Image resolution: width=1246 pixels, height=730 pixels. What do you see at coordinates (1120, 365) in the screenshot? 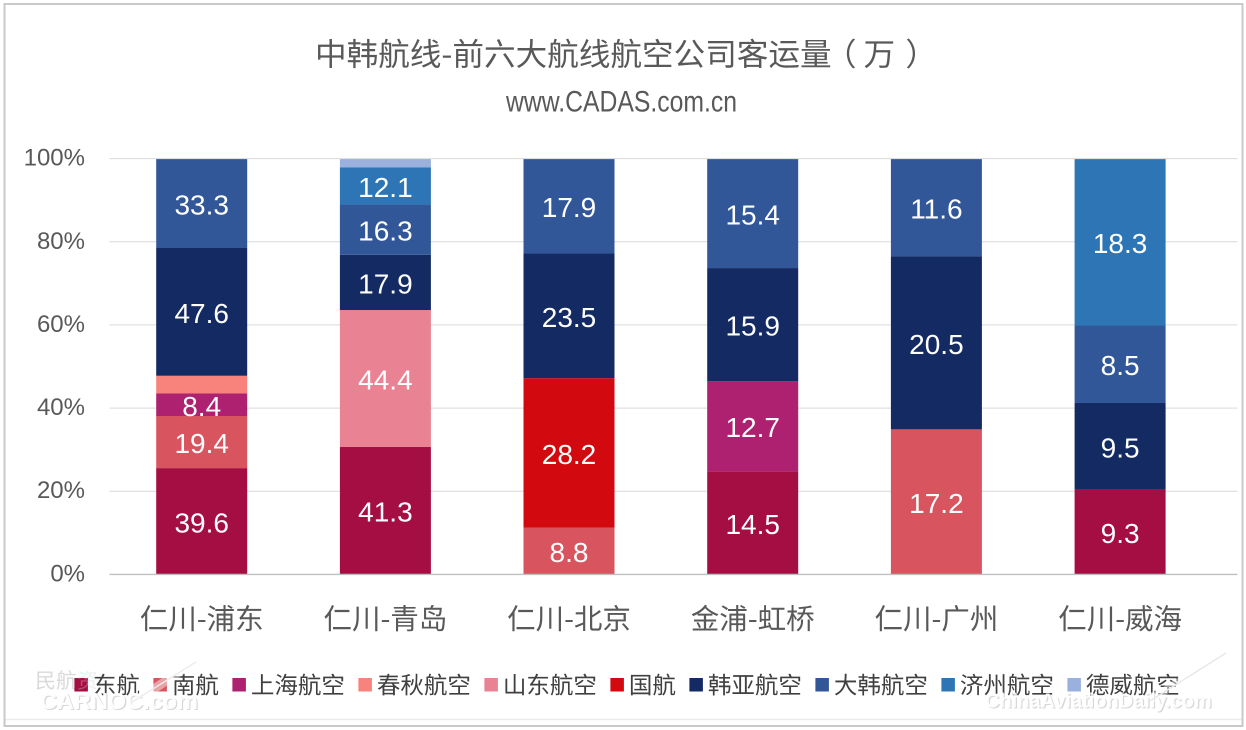
I see `svg-text: 8.5` at bounding box center [1120, 365].